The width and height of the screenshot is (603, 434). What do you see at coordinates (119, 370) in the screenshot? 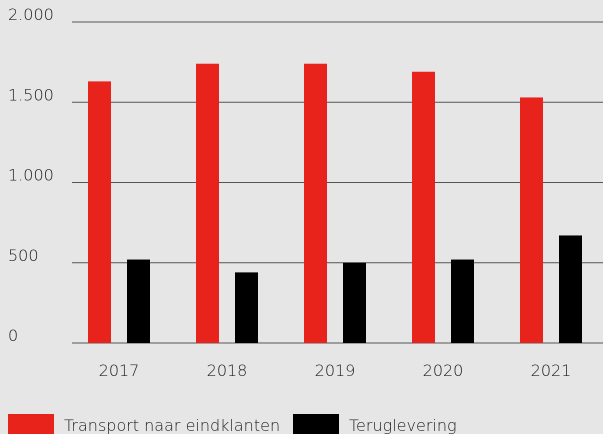
I see `x-tick-label: 2017` at bounding box center [119, 370].